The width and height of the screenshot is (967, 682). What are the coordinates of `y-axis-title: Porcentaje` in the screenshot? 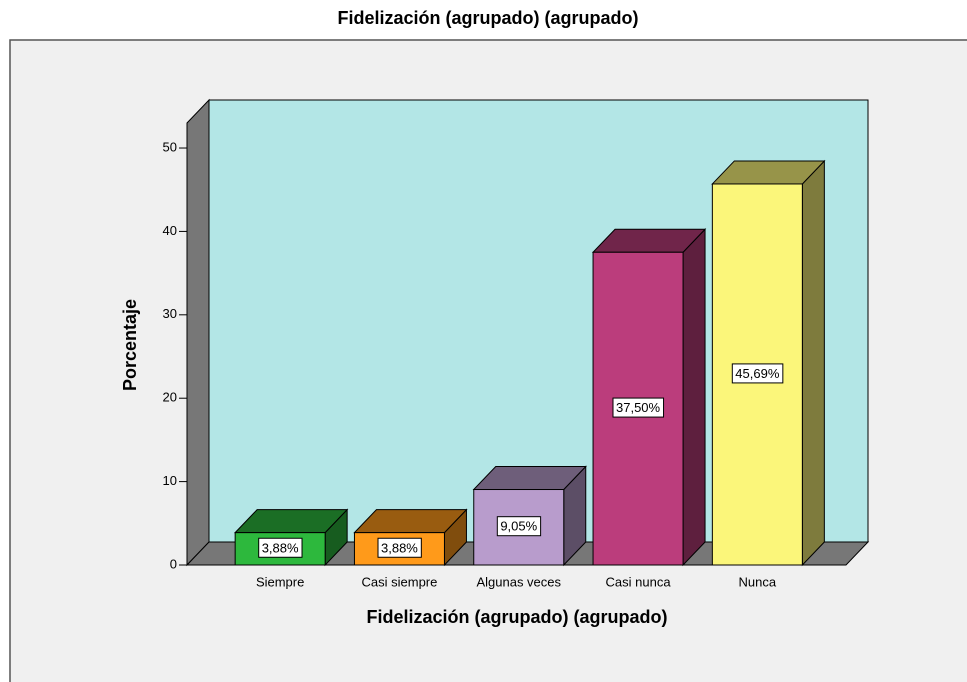 It's located at (130, 345).